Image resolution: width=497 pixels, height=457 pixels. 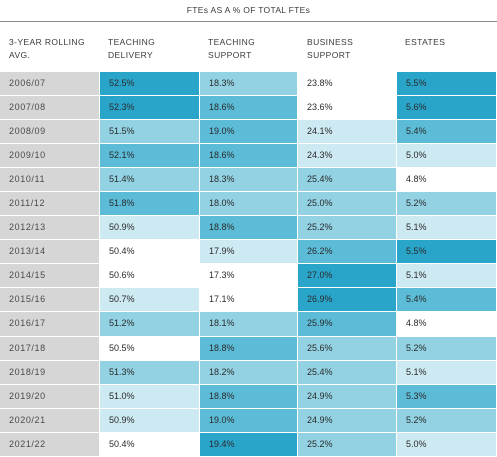 I want to click on teaching-delivery-cell: 51.5%, so click(x=150, y=132).